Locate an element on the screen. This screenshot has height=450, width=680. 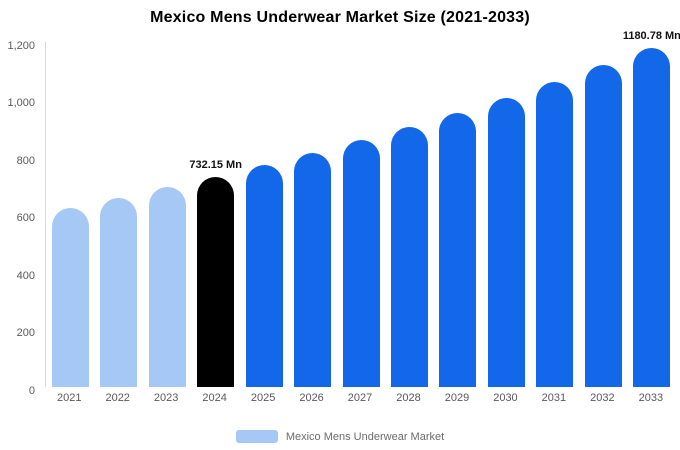
bar-2032 is located at coordinates (603, 226).